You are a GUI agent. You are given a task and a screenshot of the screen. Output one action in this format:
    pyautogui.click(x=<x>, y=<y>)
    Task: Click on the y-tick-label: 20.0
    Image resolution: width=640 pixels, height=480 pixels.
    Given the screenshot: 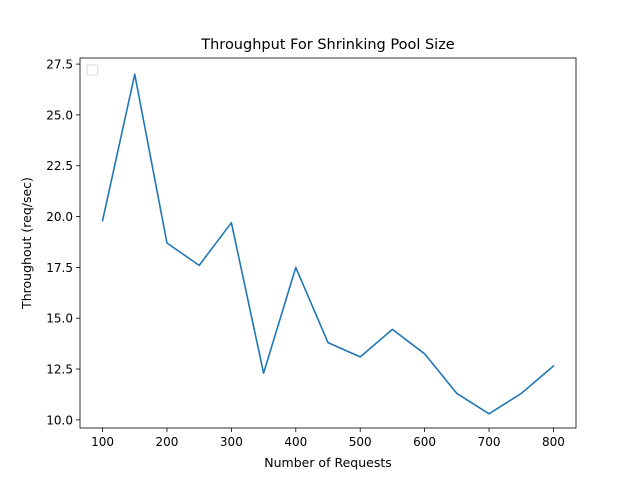 What is the action you would take?
    pyautogui.click(x=59, y=217)
    